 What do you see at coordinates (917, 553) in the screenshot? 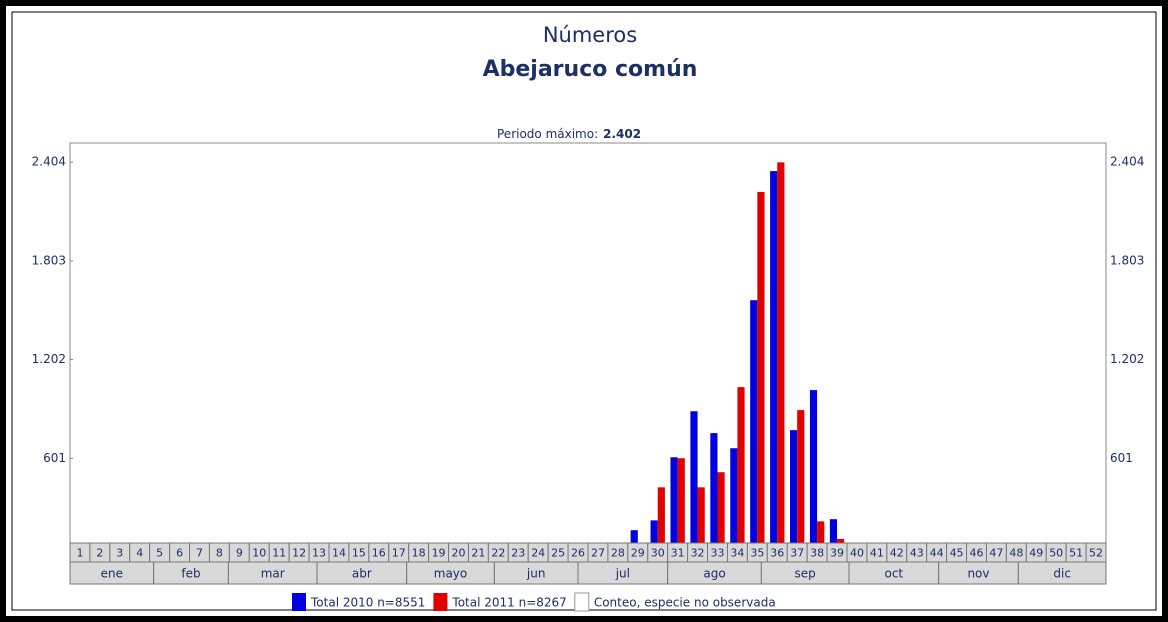
I see `x-tick-label: 43` at bounding box center [917, 553].